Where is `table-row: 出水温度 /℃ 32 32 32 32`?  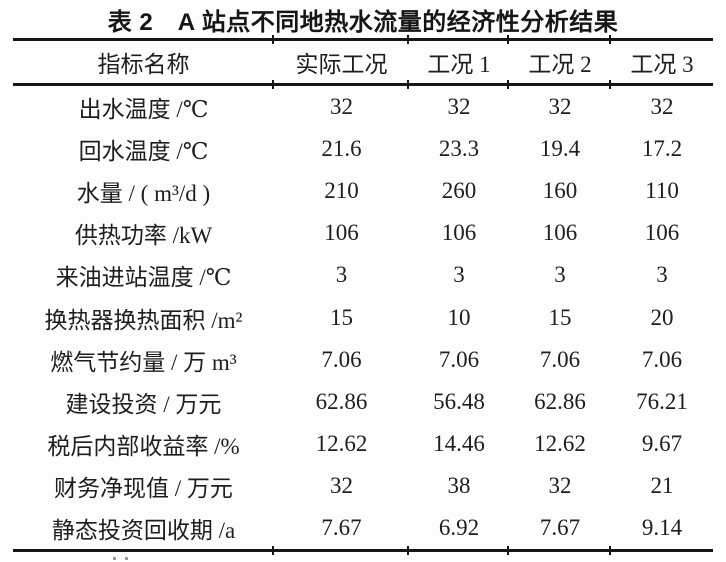 table-row: 出水温度 /℃ 32 32 32 32 is located at coordinates (363, 107).